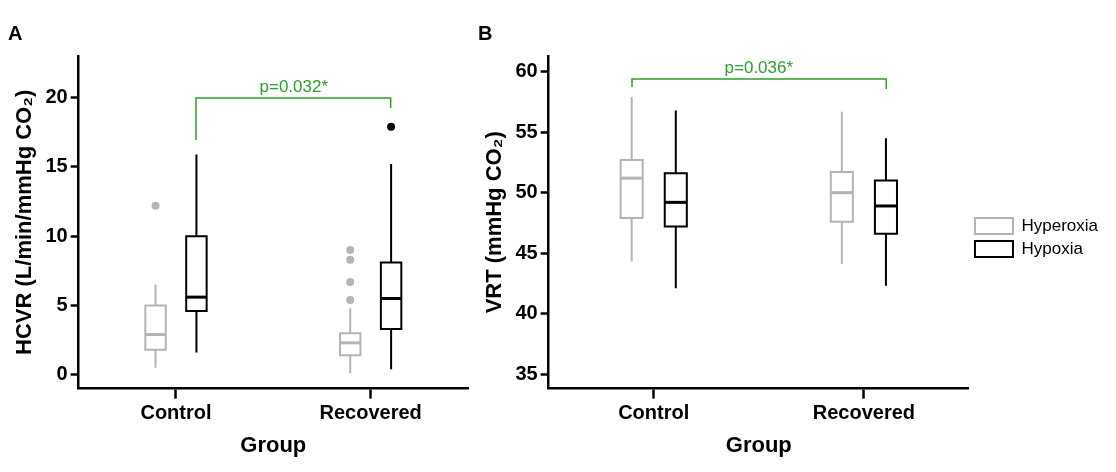 The width and height of the screenshot is (1116, 472). I want to click on y-tick-label: 0, so click(62, 373).